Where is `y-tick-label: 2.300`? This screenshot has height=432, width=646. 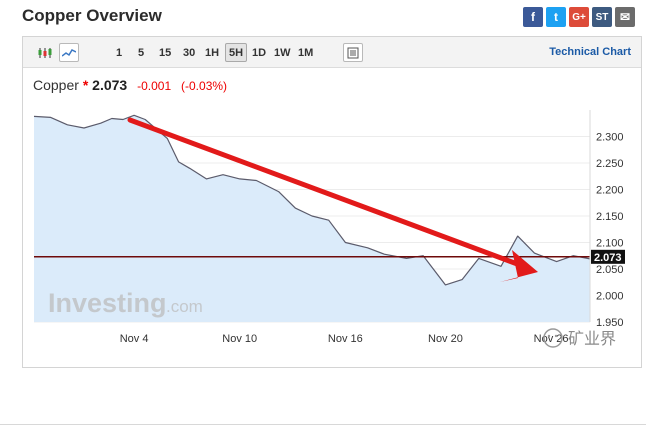 y-tick-label: 2.300 is located at coordinates (610, 138).